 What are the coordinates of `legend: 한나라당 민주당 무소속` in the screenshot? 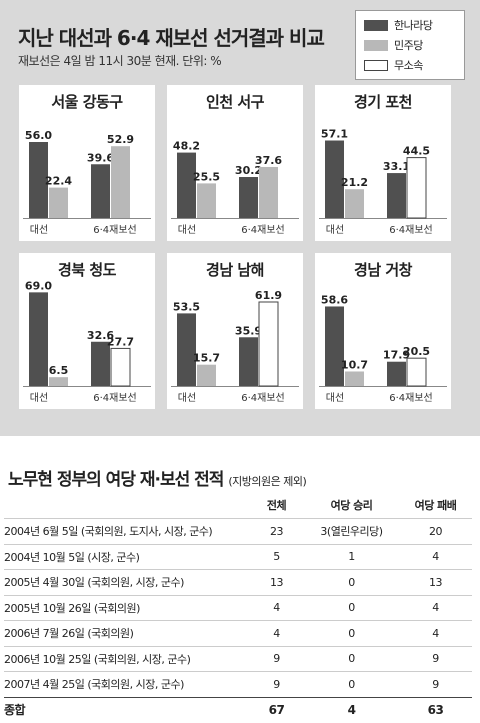 It's located at (410, 45).